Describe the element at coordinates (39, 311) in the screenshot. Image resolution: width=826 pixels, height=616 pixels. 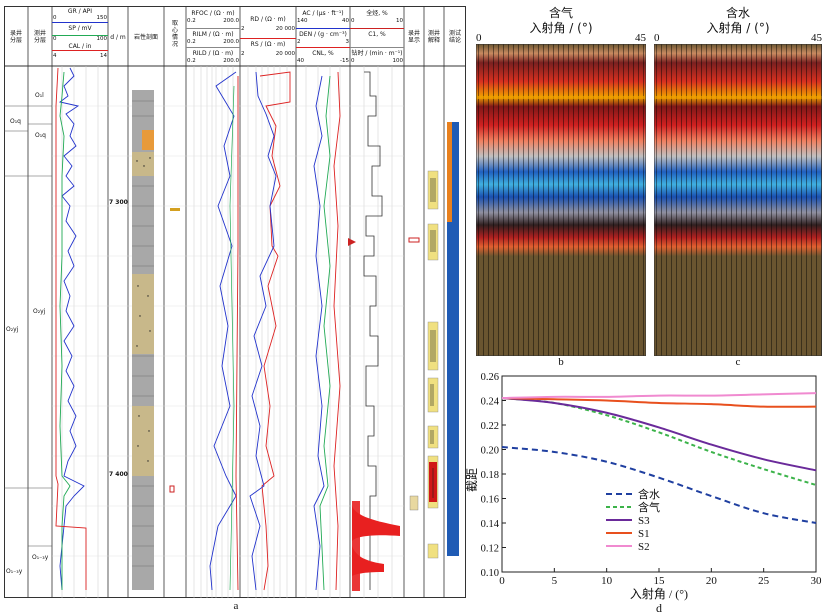
I see `strata-o2yj-log: O₂yj` at that location.